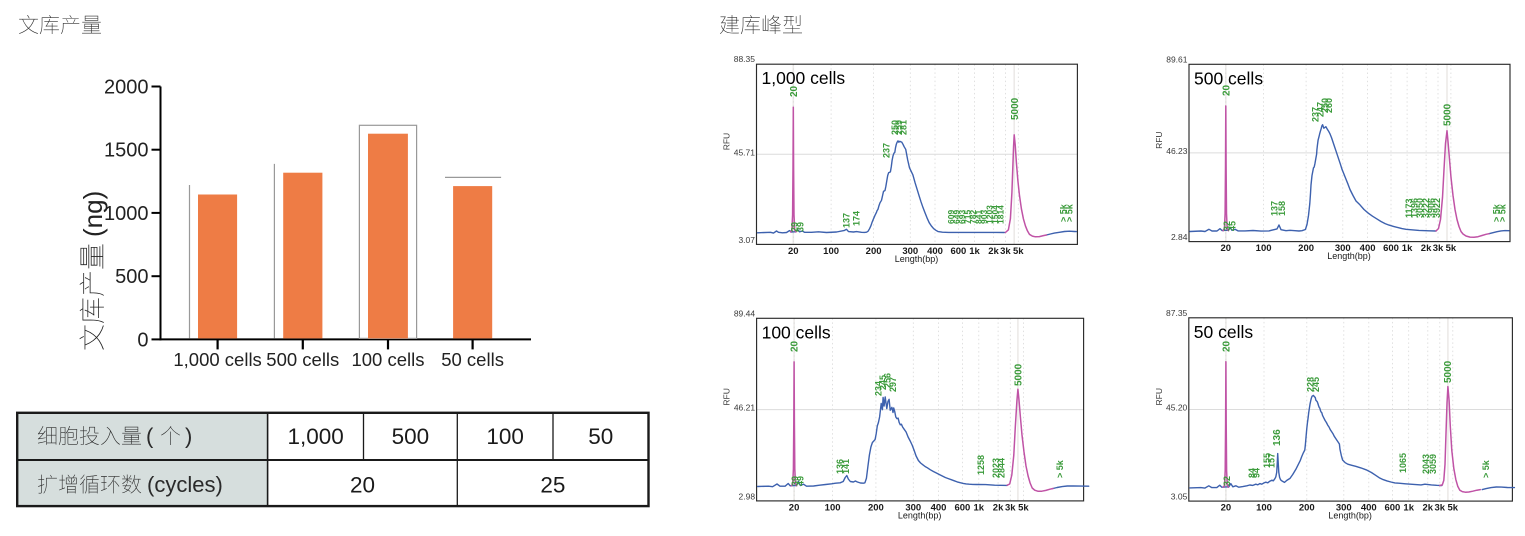 The image size is (1525, 536). What do you see at coordinates (1001, 214) in the screenshot?
I see `svg-text: 1814` at bounding box center [1001, 214].